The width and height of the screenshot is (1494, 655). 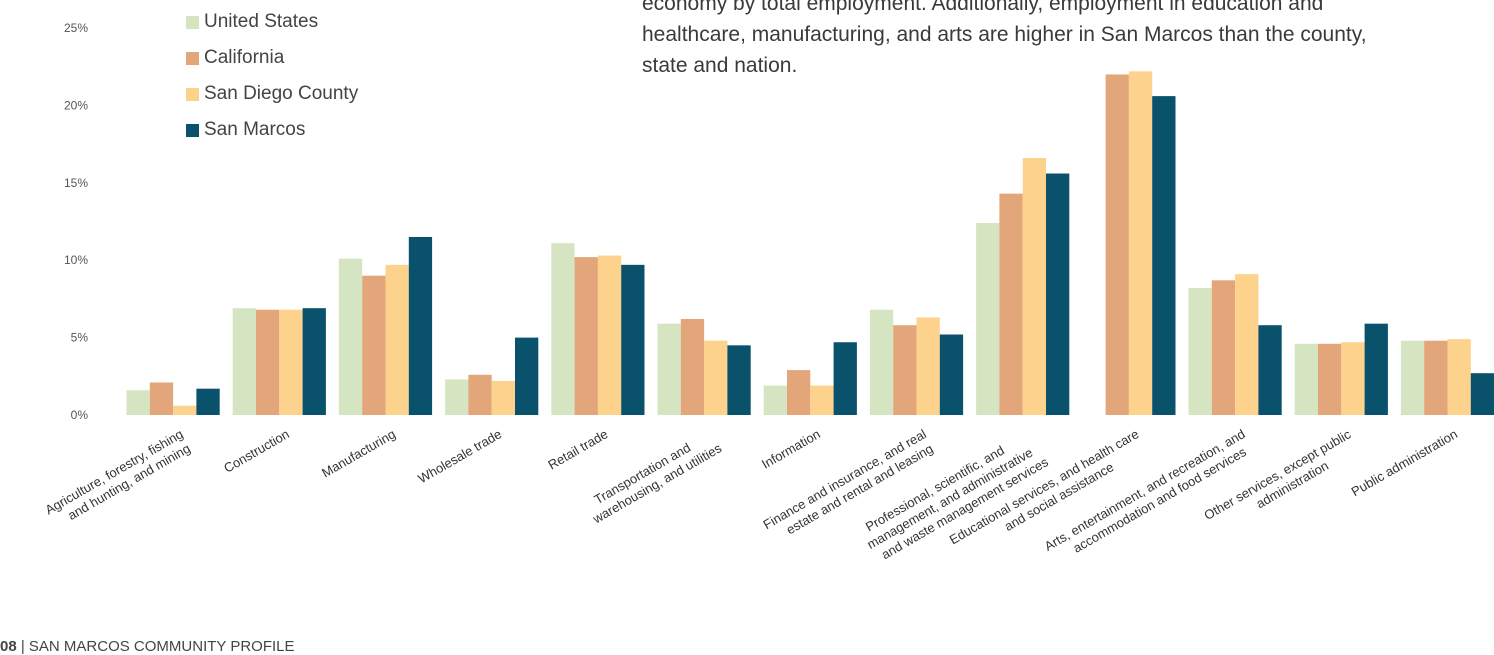 What do you see at coordinates (254, 130) in the screenshot?
I see `legend-label: San Marcos` at bounding box center [254, 130].